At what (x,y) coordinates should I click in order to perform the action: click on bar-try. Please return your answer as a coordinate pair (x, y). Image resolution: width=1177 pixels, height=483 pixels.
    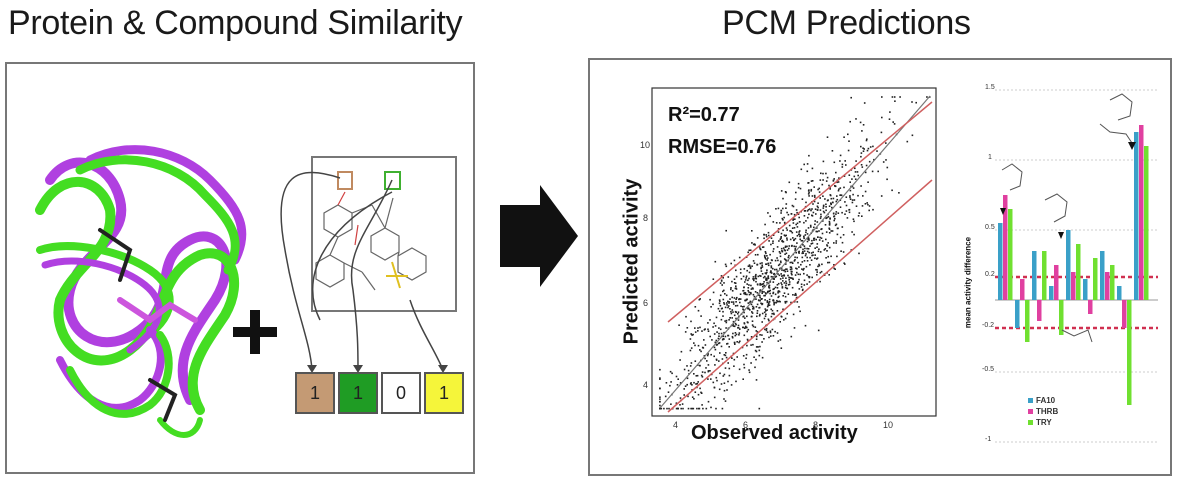
    Looking at the image, I should click on (1027, 321).